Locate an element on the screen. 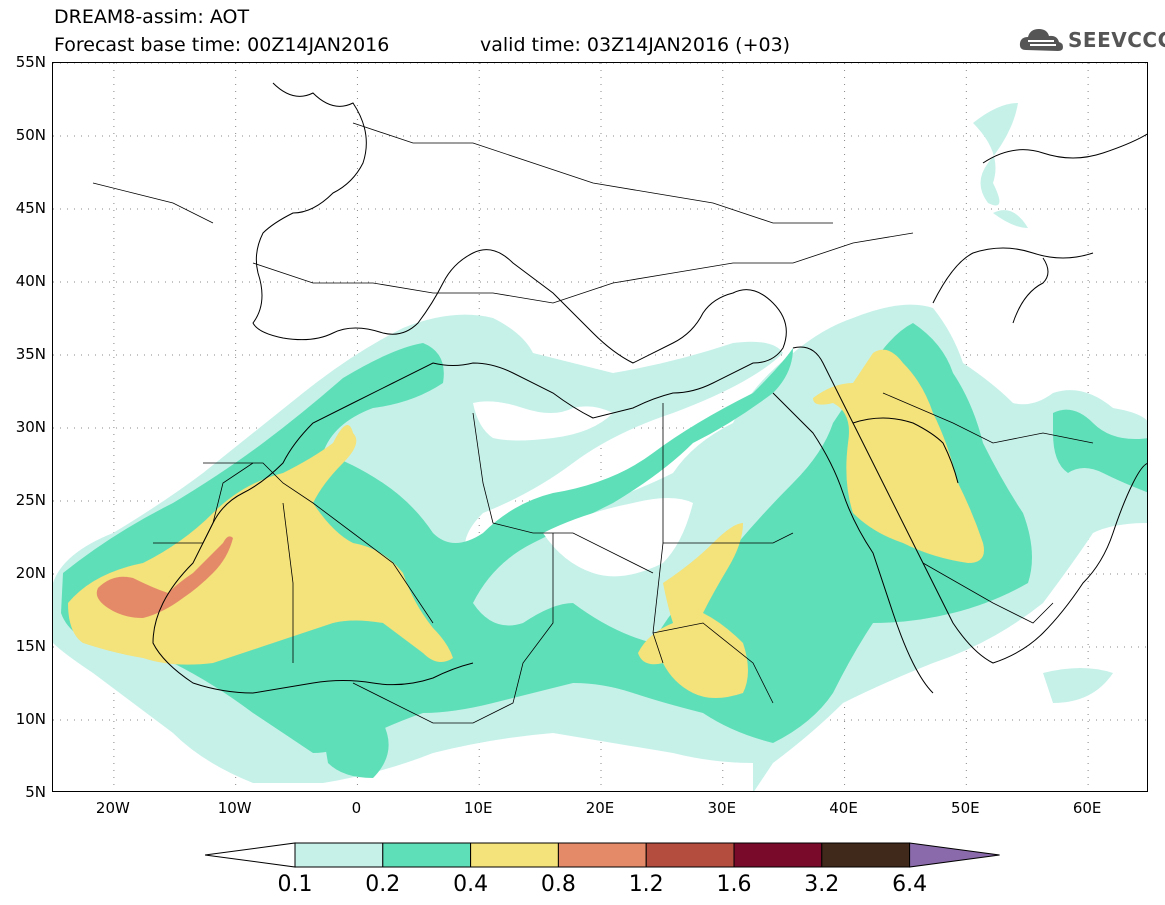  colorbar-tick-label: 1.2 is located at coordinates (646, 884).